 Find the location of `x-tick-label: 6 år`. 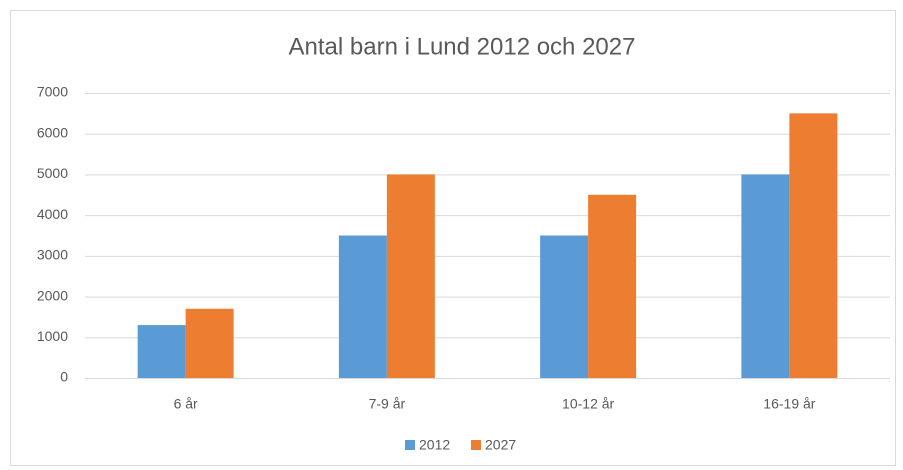

x-tick-label: 6 år is located at coordinates (186, 404).